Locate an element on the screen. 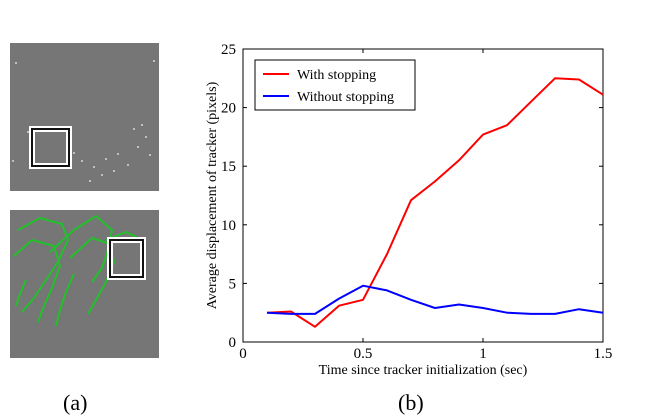  y-tick-label: 5 is located at coordinates (233, 284).